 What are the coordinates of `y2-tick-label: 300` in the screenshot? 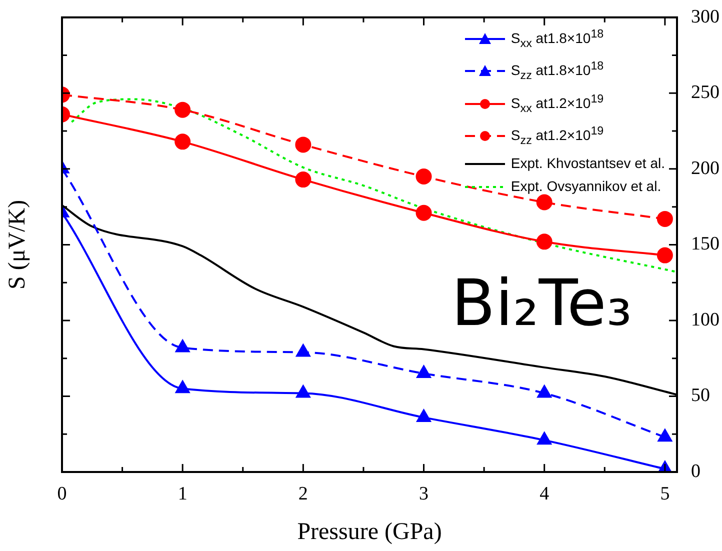 It's located at (705, 17).